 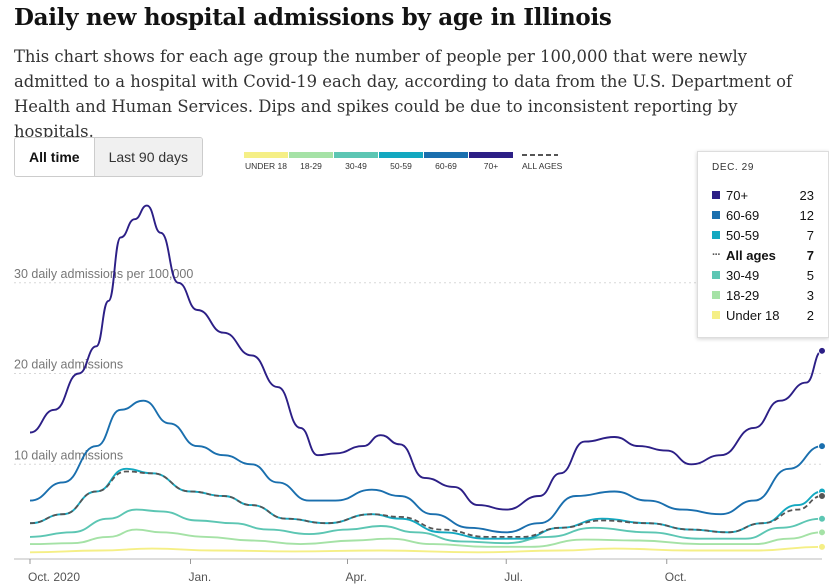 I want to click on all-time-button: All time, so click(x=54, y=157).